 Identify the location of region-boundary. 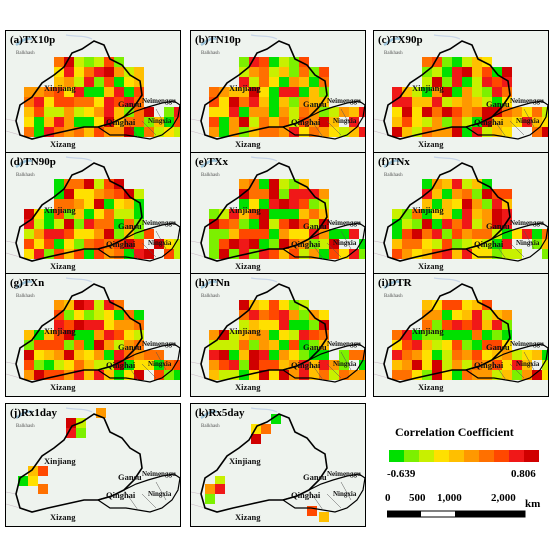
(506, 242).